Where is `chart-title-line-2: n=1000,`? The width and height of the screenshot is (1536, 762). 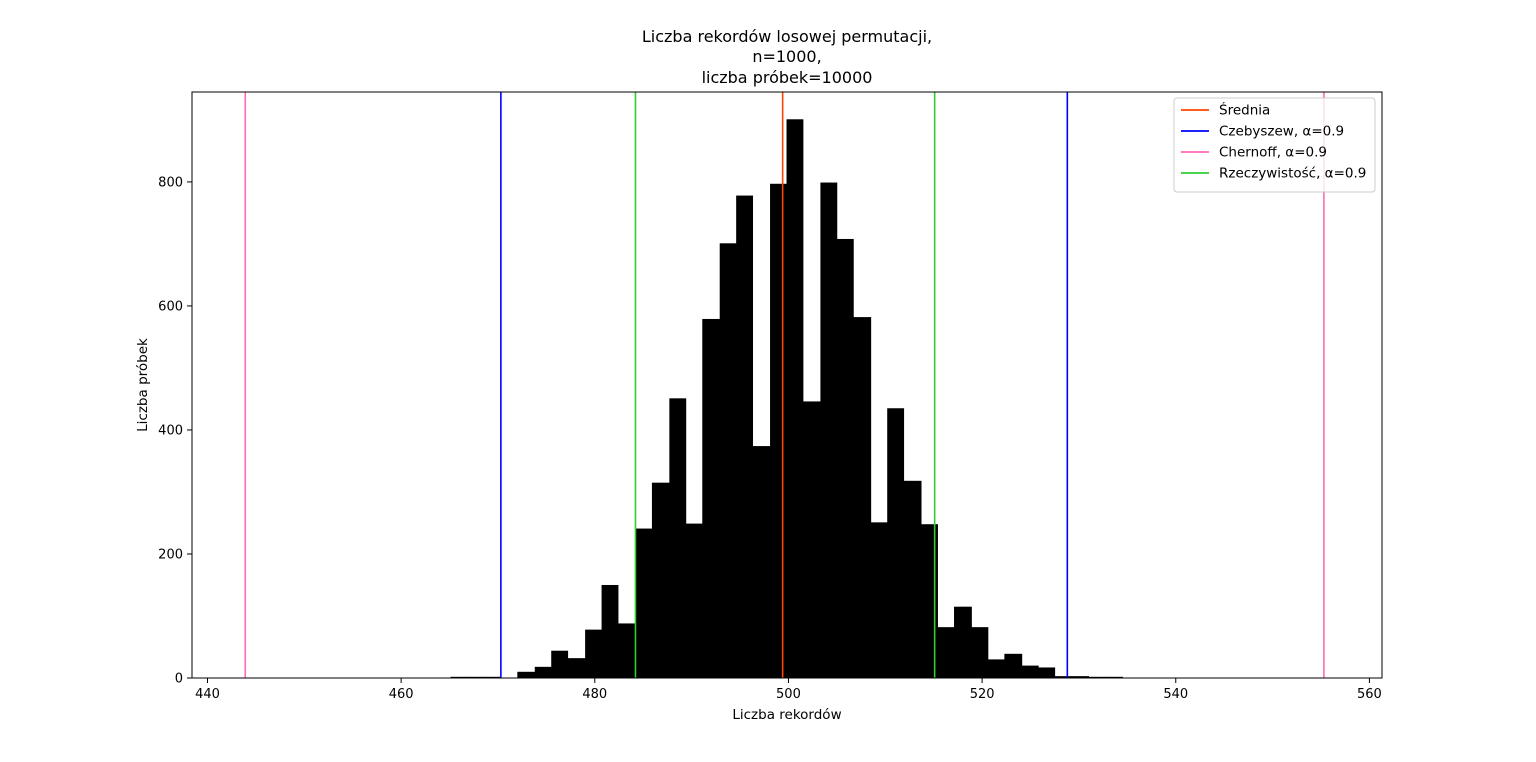 chart-title-line-2: n=1000, is located at coordinates (786, 56).